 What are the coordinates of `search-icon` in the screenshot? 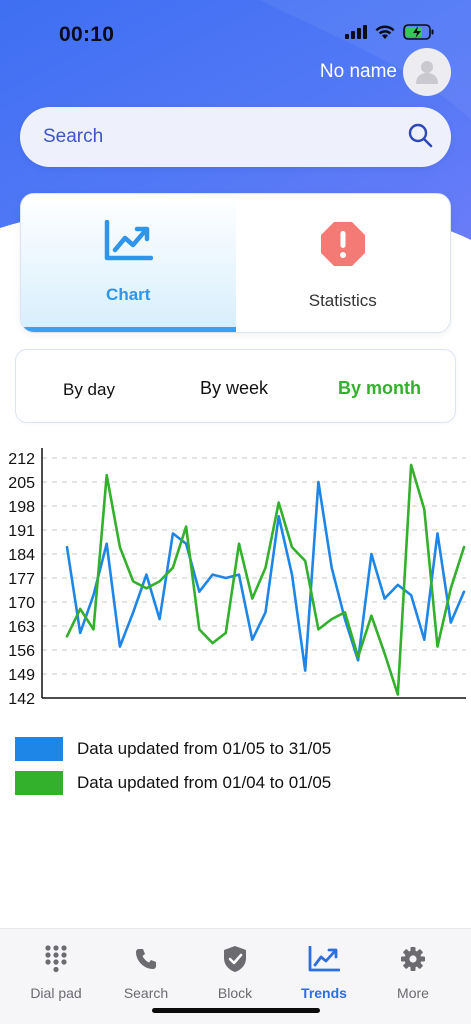 It's located at (420, 137).